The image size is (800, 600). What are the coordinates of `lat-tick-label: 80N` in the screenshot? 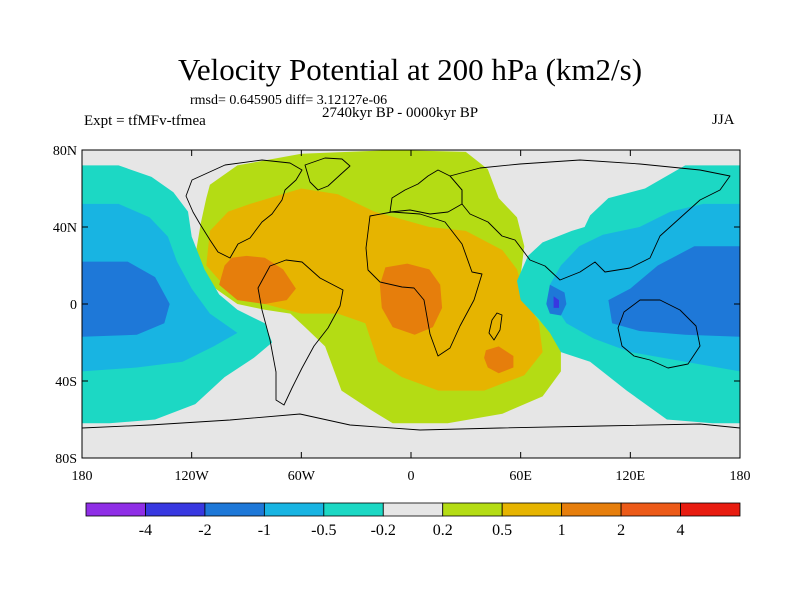 It's located at (65, 151).